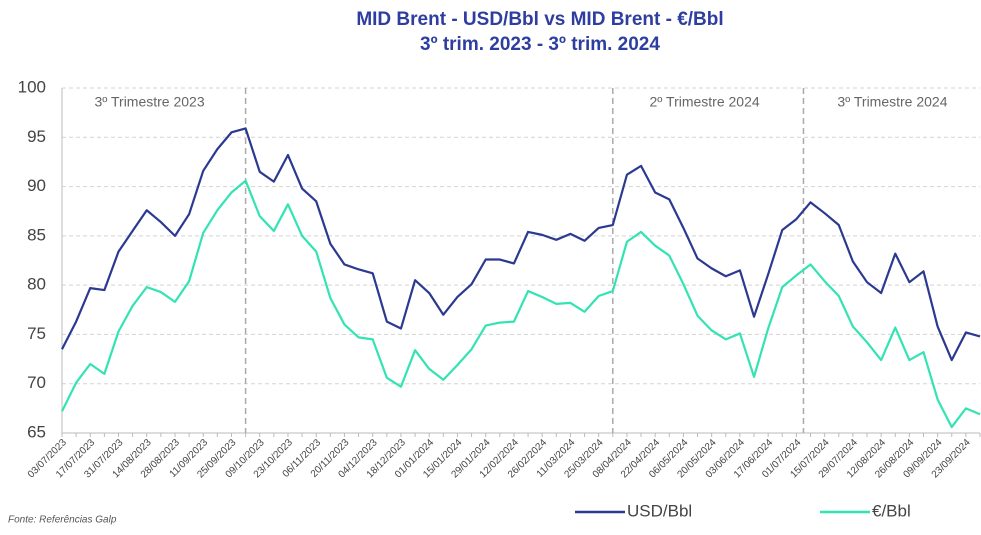 The width and height of the screenshot is (981, 535). I want to click on chart-subtitle: 3º trim. 2023 - 3º trim. 2024, so click(540, 44).